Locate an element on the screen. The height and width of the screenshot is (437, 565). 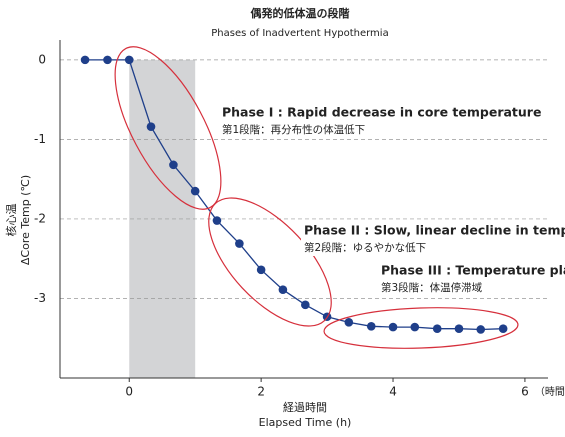
y-tick-label: -2 is located at coordinates (40, 218).